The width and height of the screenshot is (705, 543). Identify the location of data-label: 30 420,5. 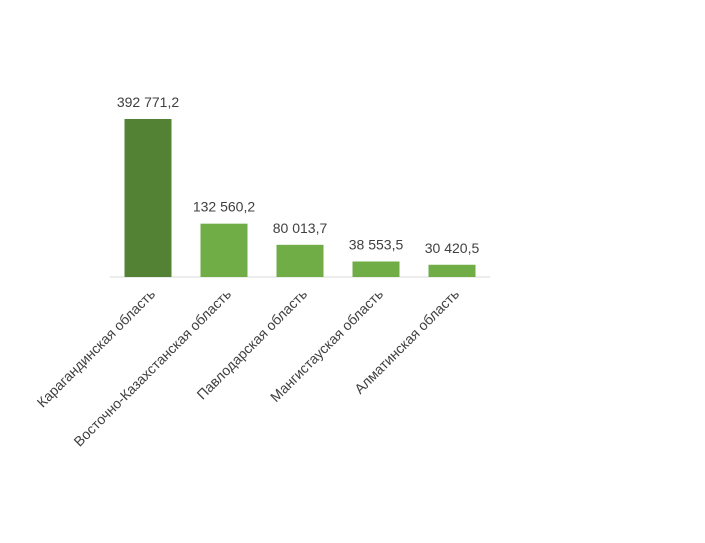
(452, 248).